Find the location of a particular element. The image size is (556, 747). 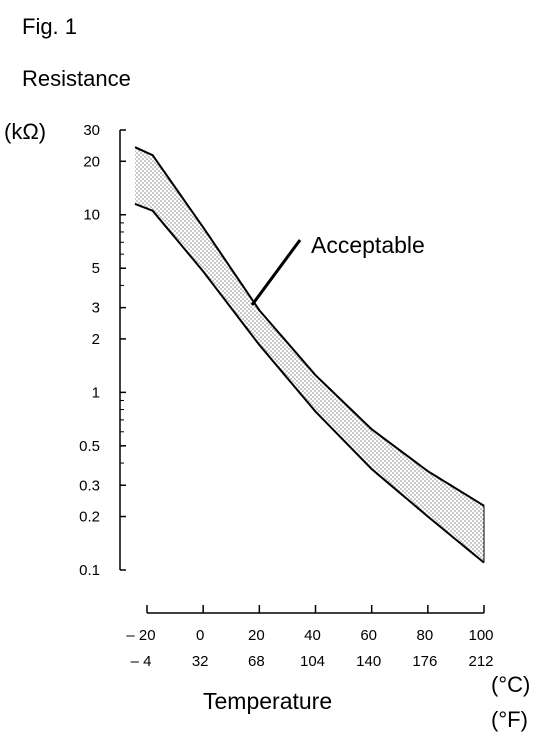

x-axis-title: Temperature is located at coordinates (267, 701).